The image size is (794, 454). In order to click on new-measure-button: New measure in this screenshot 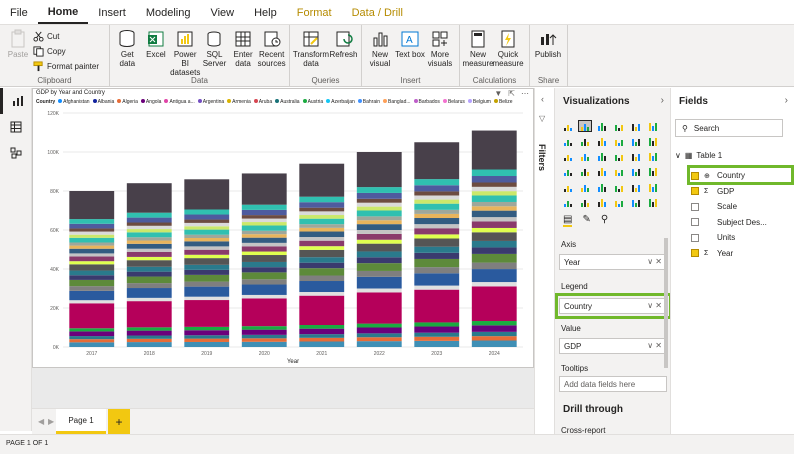, I will do `click(478, 56)`.